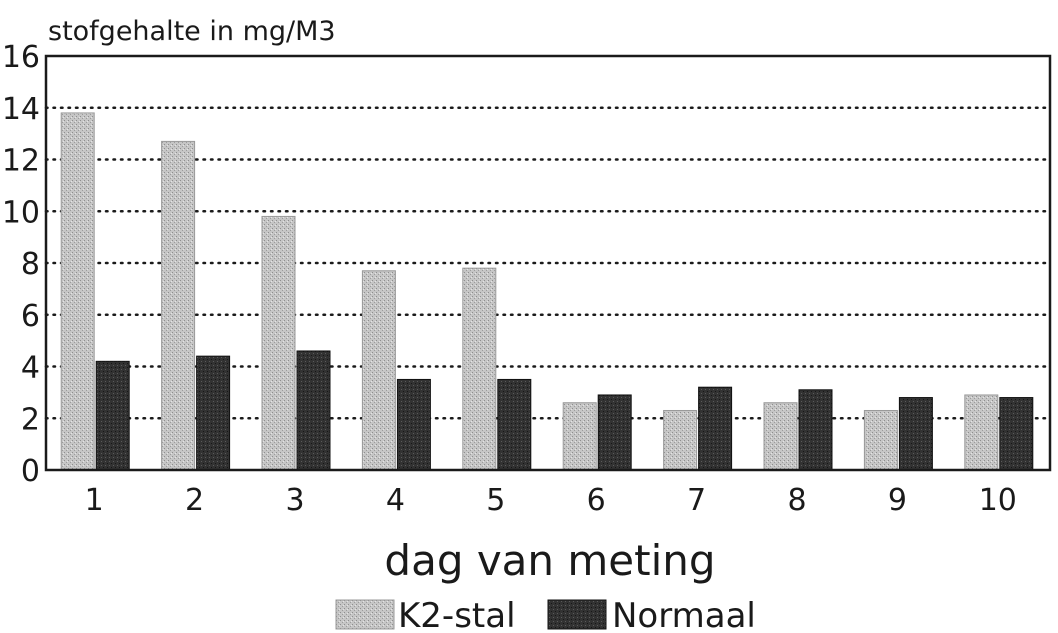 This screenshot has width=1058, height=633. Describe the element at coordinates (94, 500) in the screenshot. I see `x-tick-label: 1` at that location.